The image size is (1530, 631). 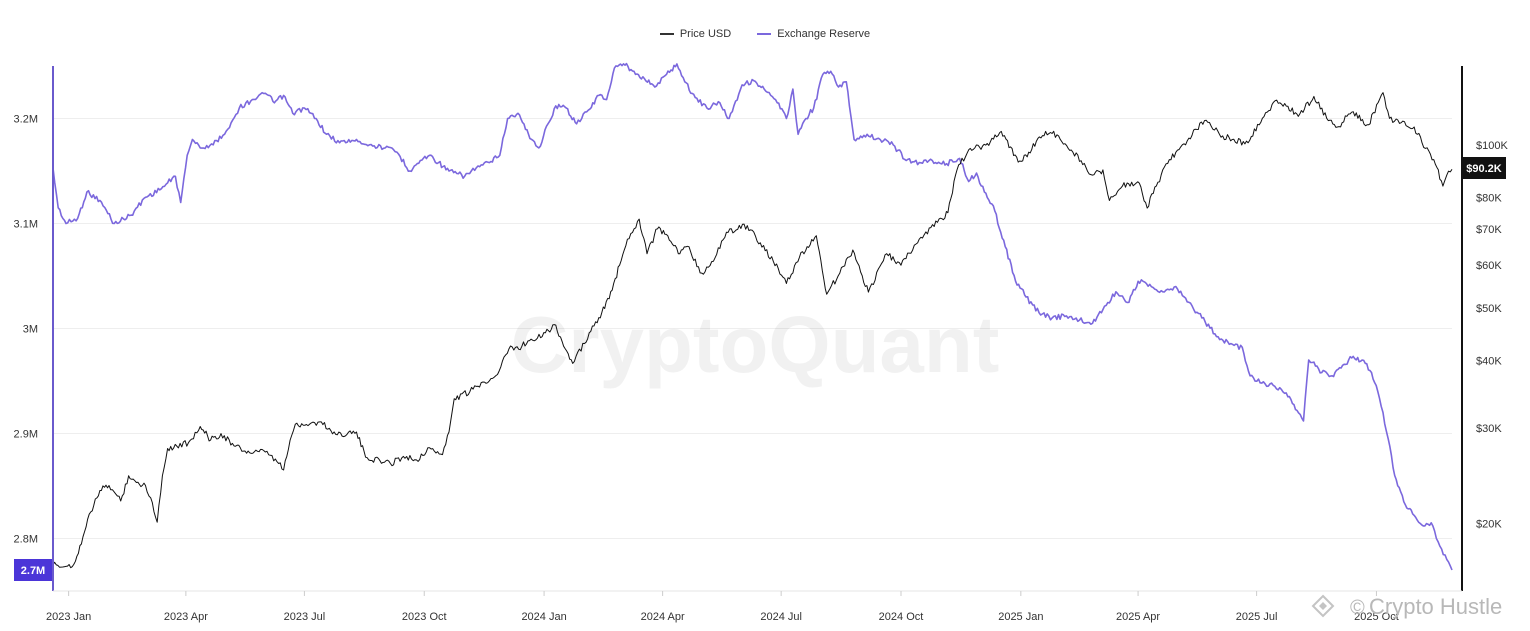 I want to click on chart-legend: Price USD Exchange Reserve, so click(x=765, y=34).